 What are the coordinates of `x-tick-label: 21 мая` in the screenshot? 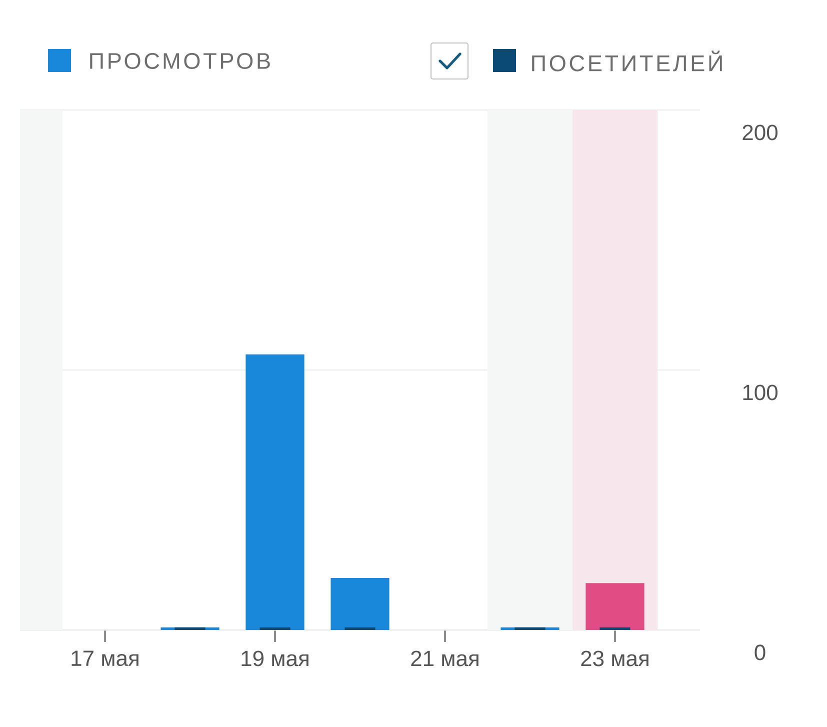 It's located at (444, 658).